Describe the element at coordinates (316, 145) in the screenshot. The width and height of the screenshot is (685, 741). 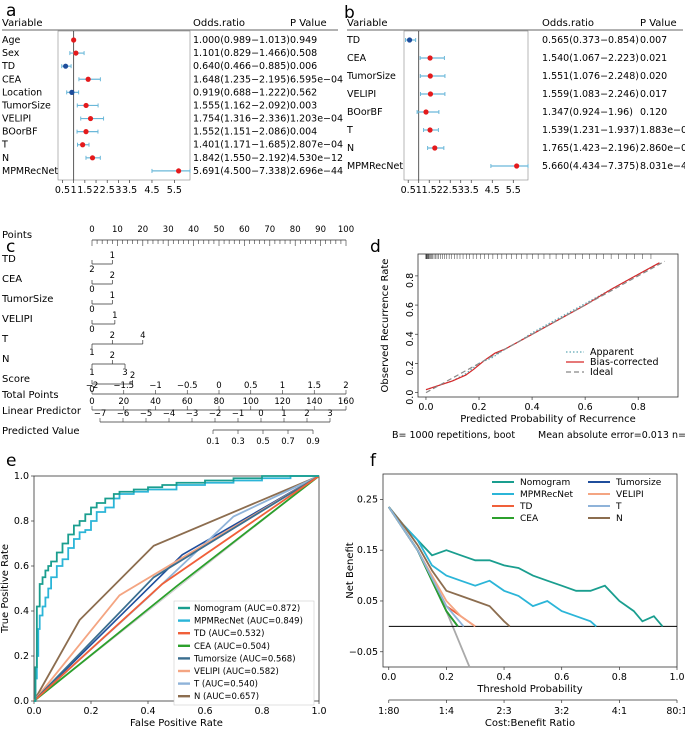
I see `row-p-value: 2.807e−04` at that location.